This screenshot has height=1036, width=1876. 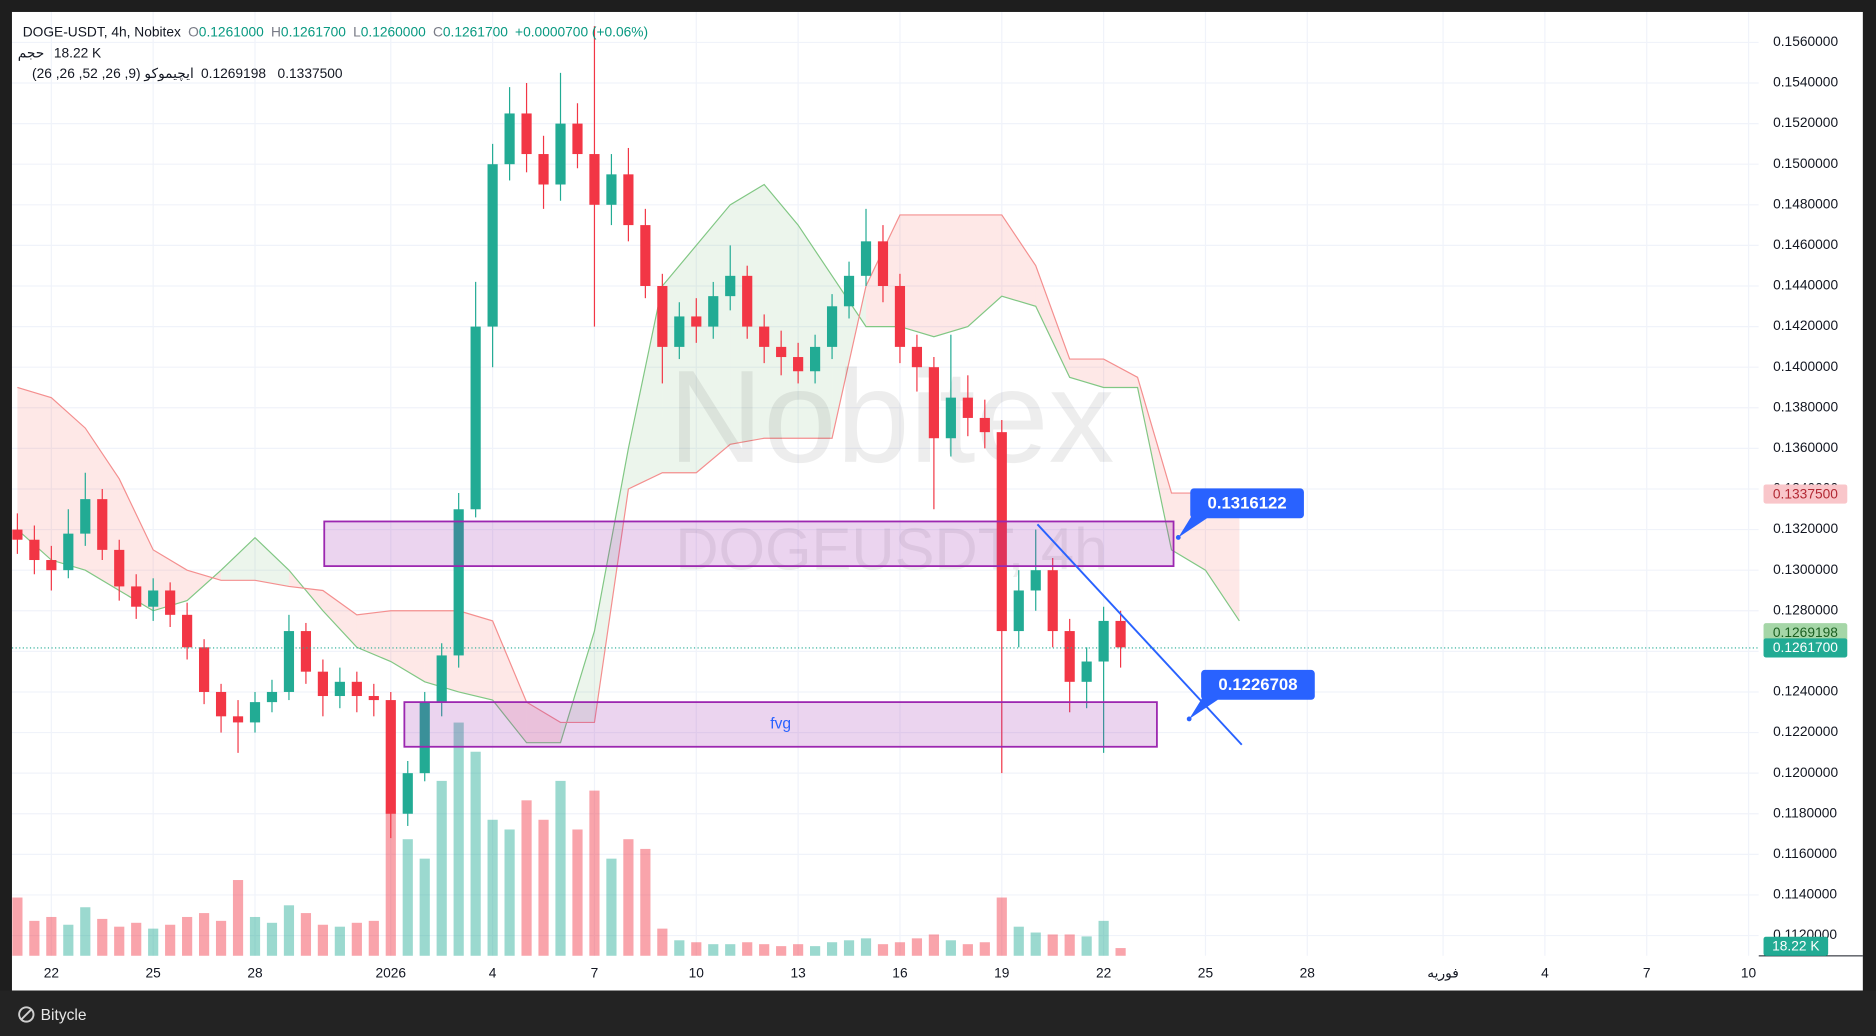 What do you see at coordinates (1805, 569) in the screenshot?
I see `y-tick-label: 0.1300000` at bounding box center [1805, 569].